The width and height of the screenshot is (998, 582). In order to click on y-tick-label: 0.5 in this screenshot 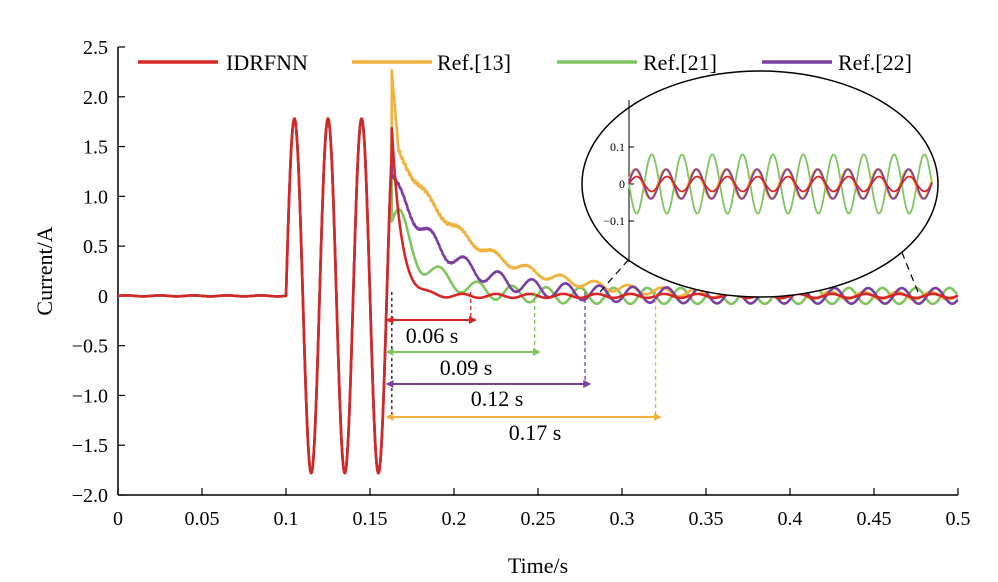, I will do `click(95, 247)`.